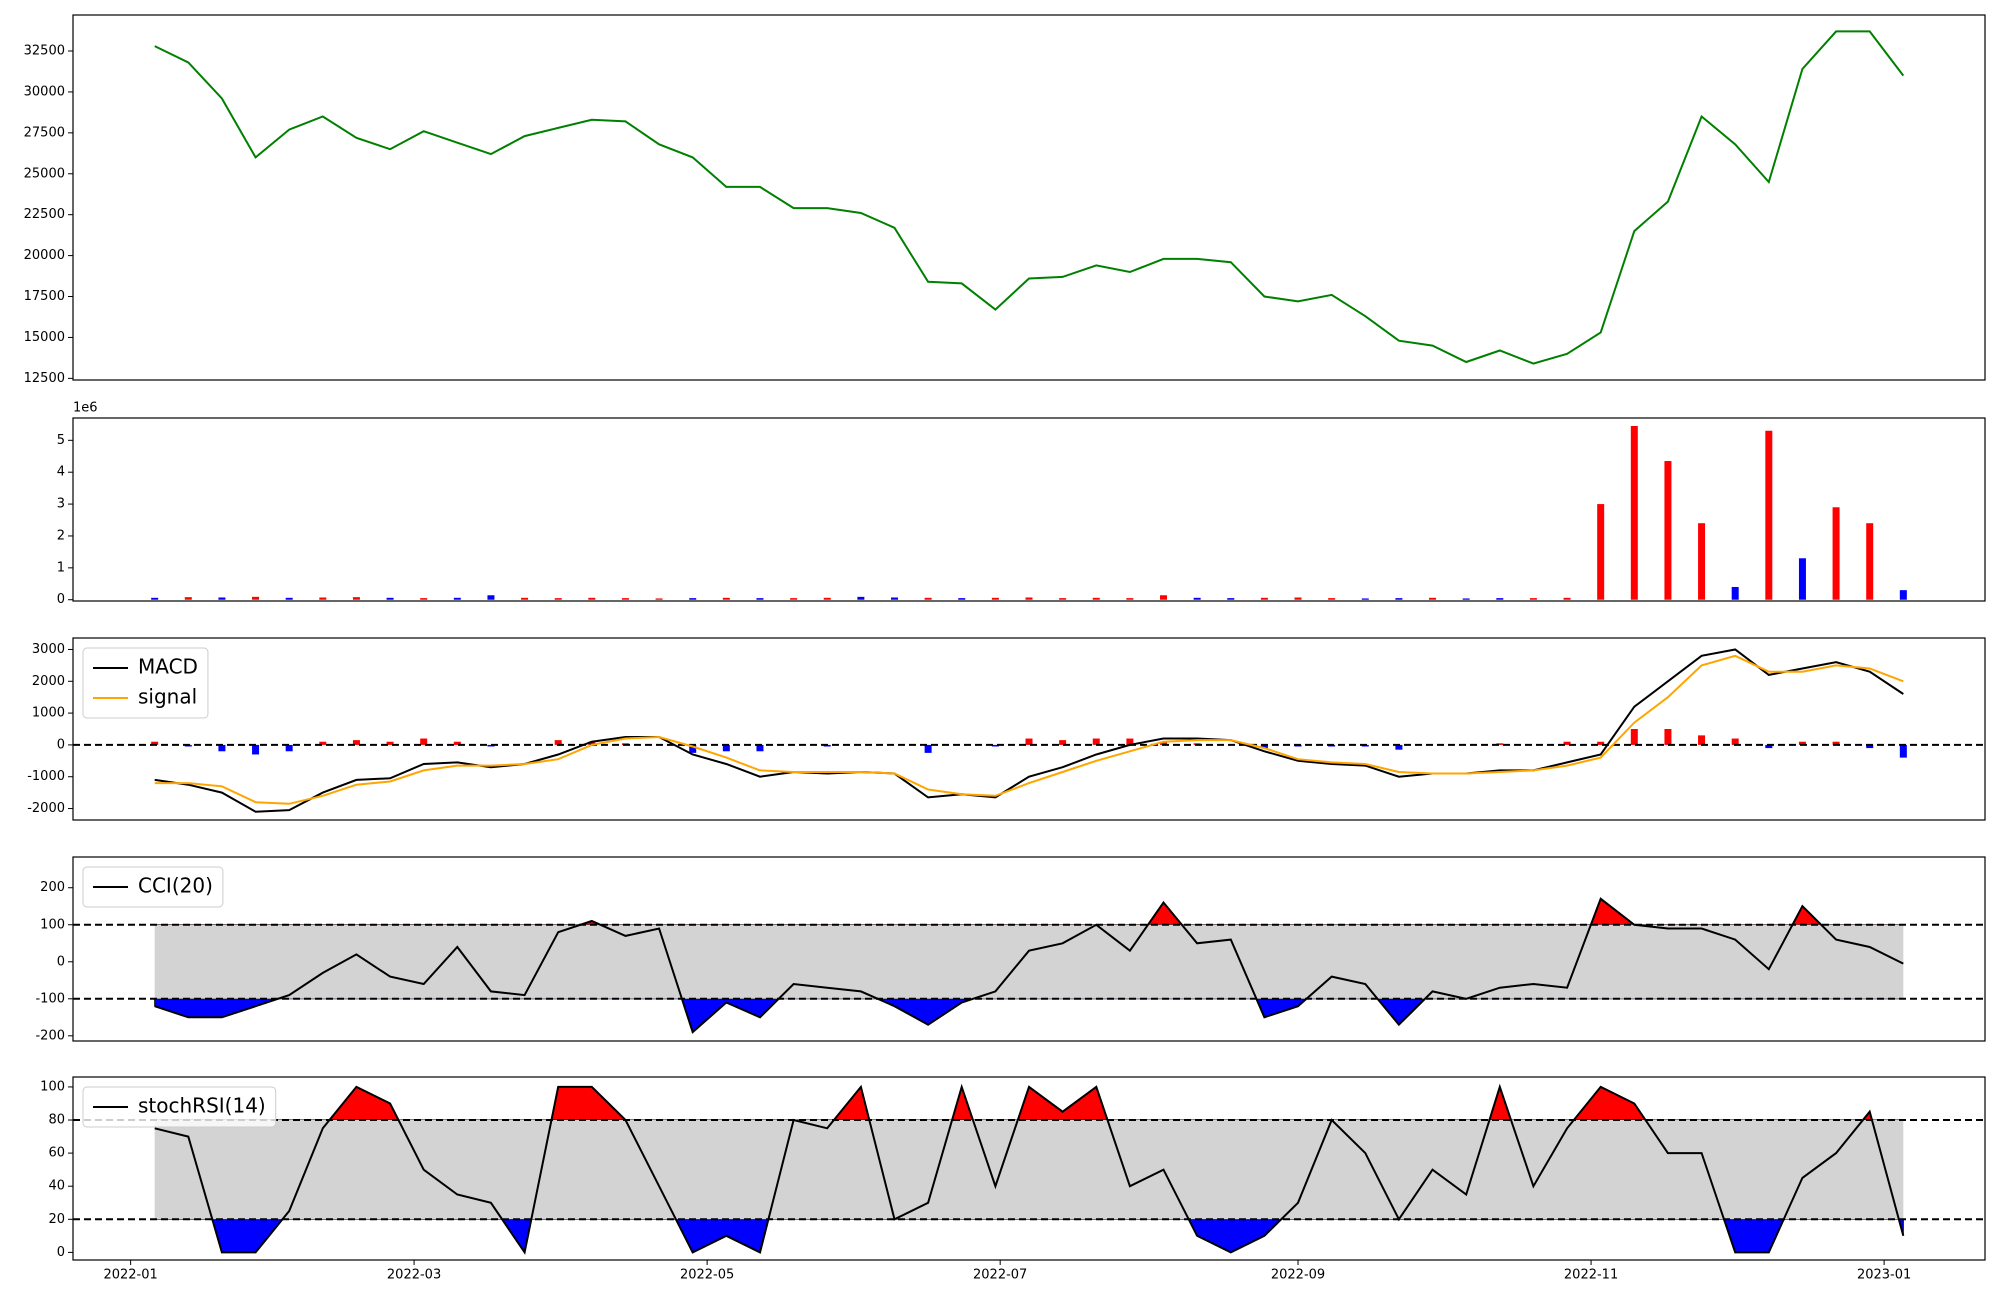 This screenshot has width=2000, height=1300. I want to click on x-tick-label: 2022-05, so click(707, 1275).